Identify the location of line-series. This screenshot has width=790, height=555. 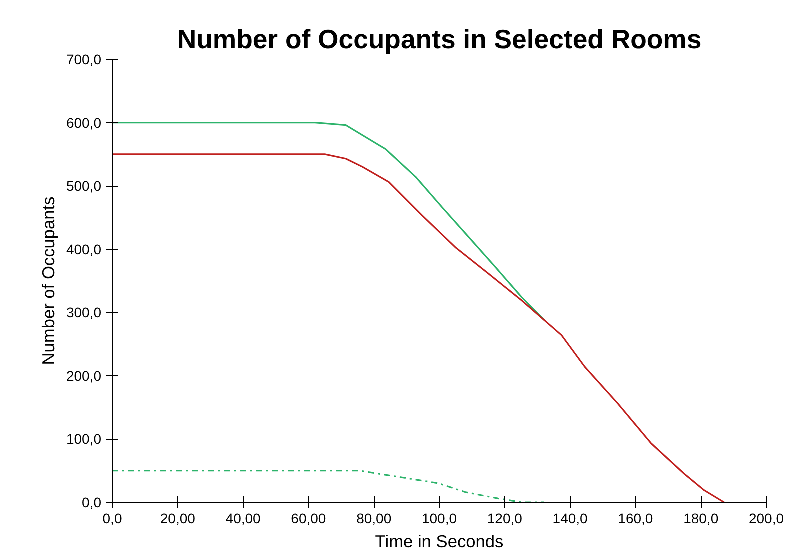
(328, 486).